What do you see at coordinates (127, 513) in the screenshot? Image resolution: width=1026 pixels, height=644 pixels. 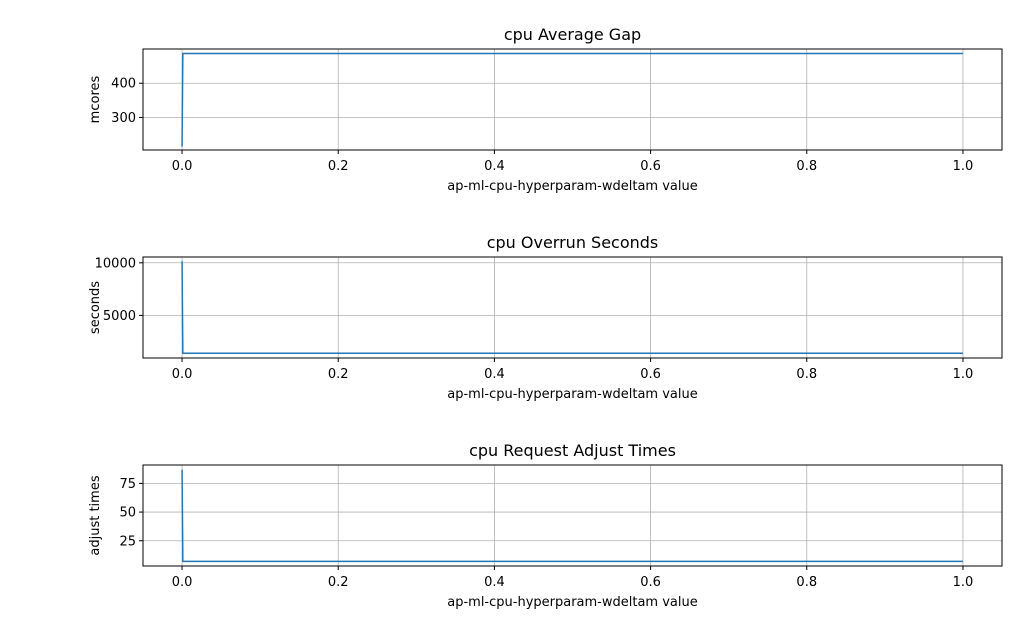 I see `y-tick-label: 50` at bounding box center [127, 513].